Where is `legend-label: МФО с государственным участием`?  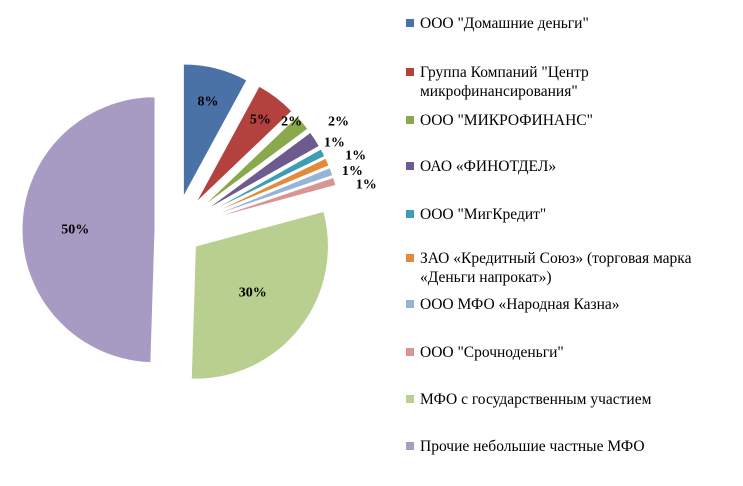 legend-label: МФО с государственным участием is located at coordinates (536, 399).